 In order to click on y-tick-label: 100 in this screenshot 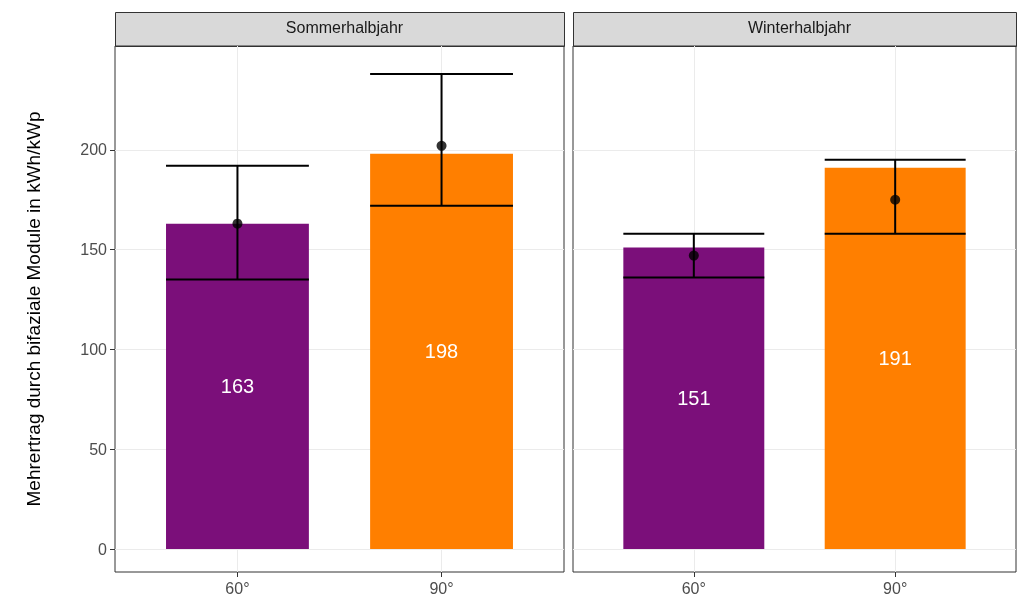, I will do `click(94, 349)`.